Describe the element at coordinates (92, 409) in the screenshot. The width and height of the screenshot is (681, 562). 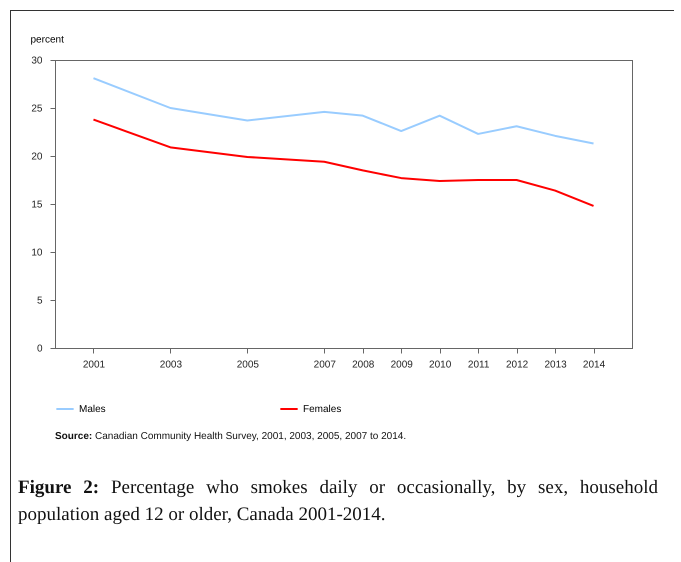
I see `legend-label: Males` at that location.